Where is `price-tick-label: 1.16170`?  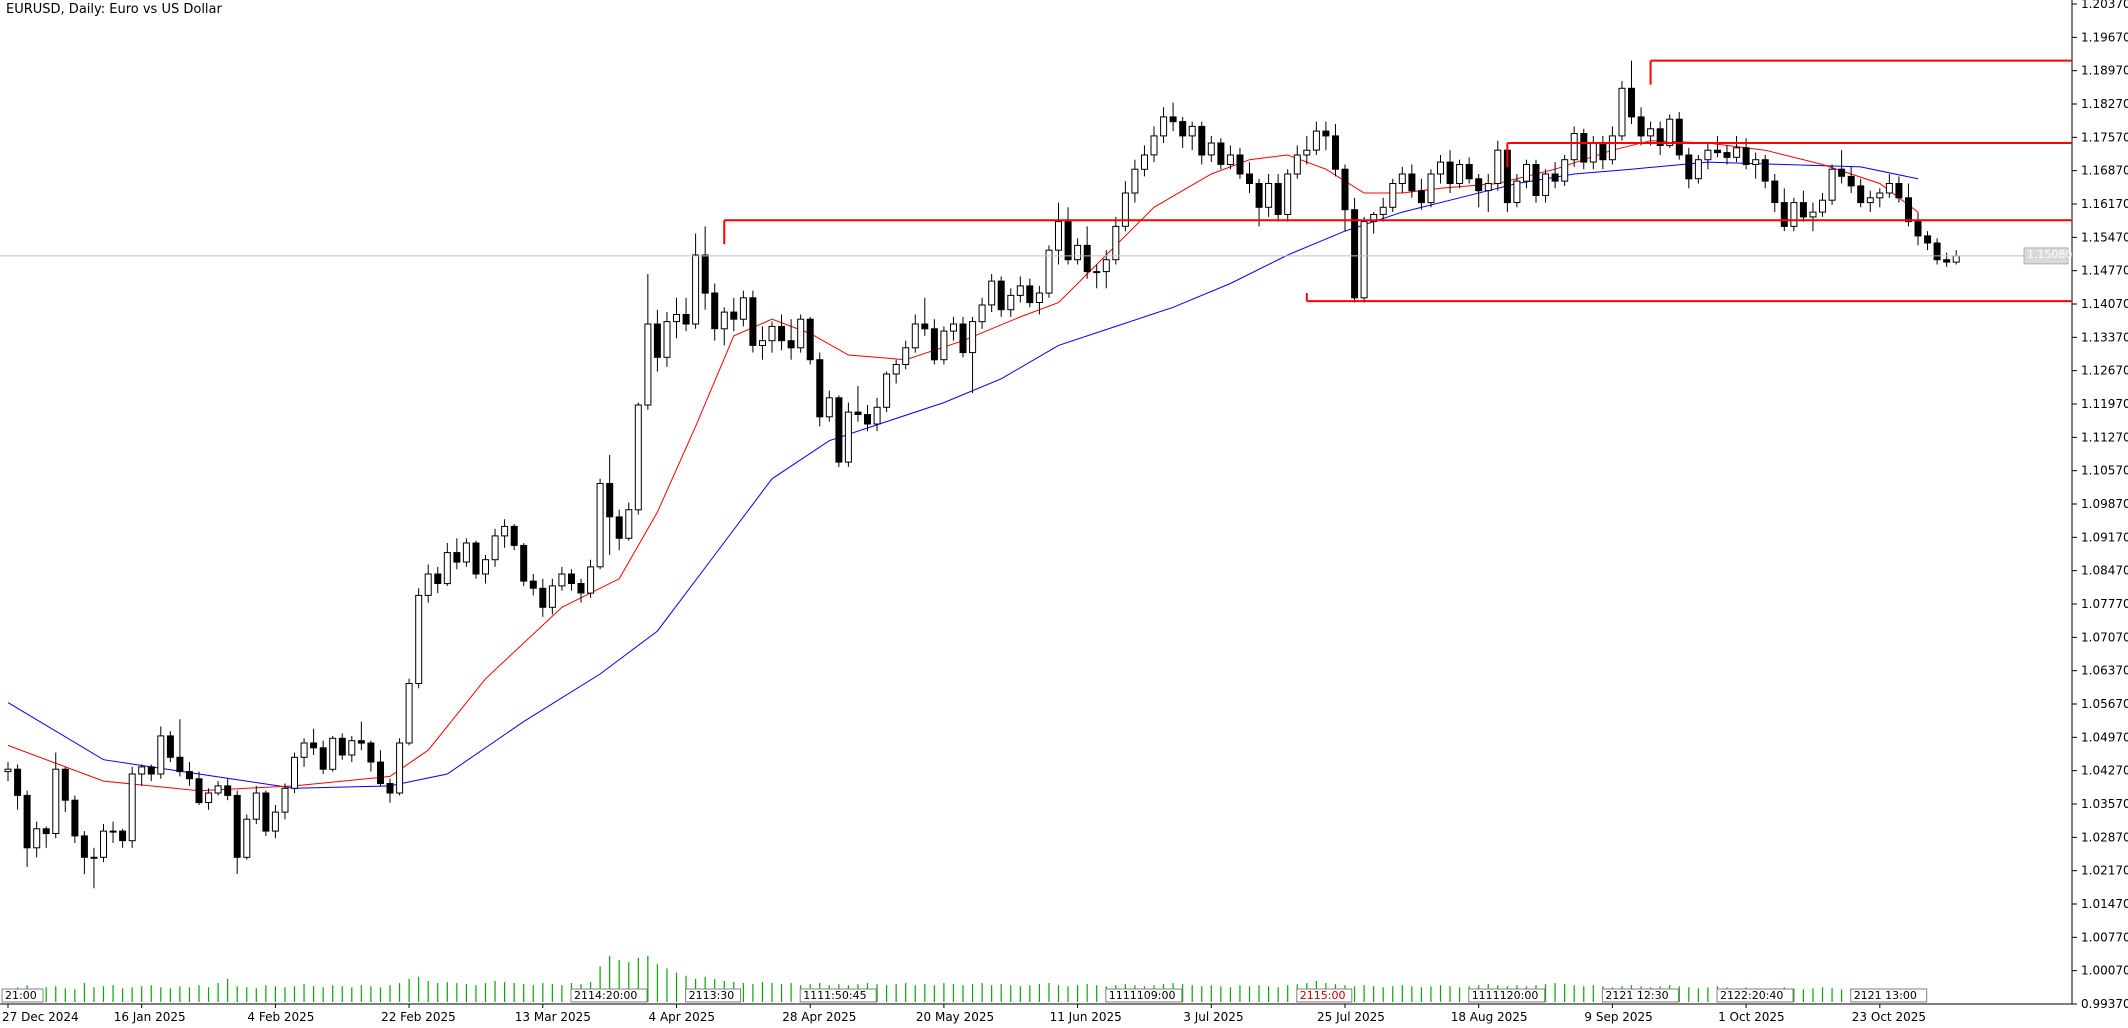
price-tick-label: 1.16170 is located at coordinates (2104, 204).